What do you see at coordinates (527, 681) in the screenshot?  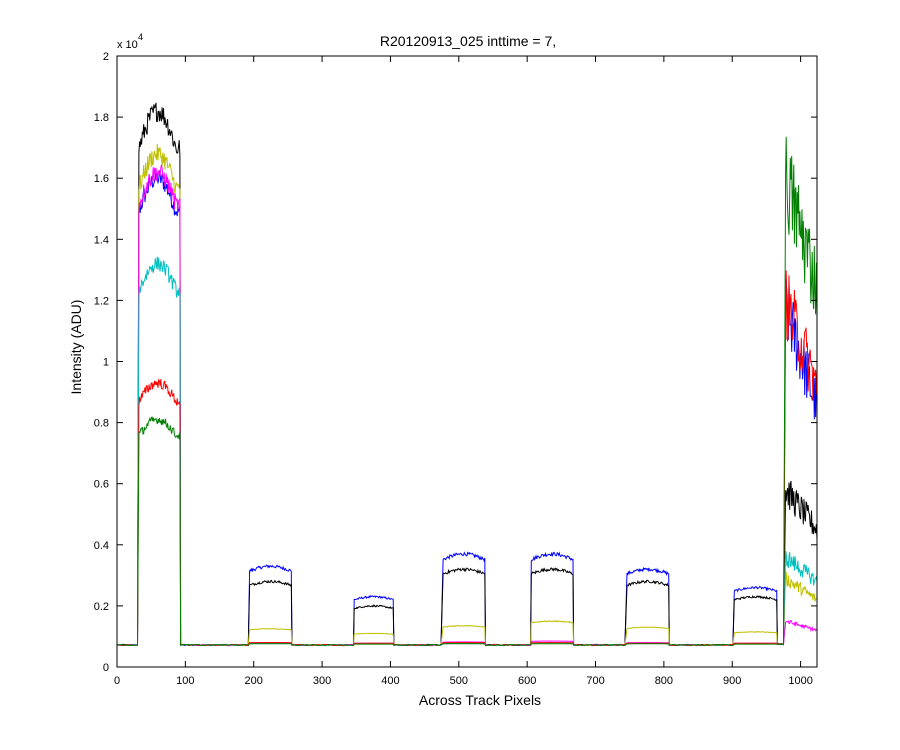 I see `x-tick-label: 600` at bounding box center [527, 681].